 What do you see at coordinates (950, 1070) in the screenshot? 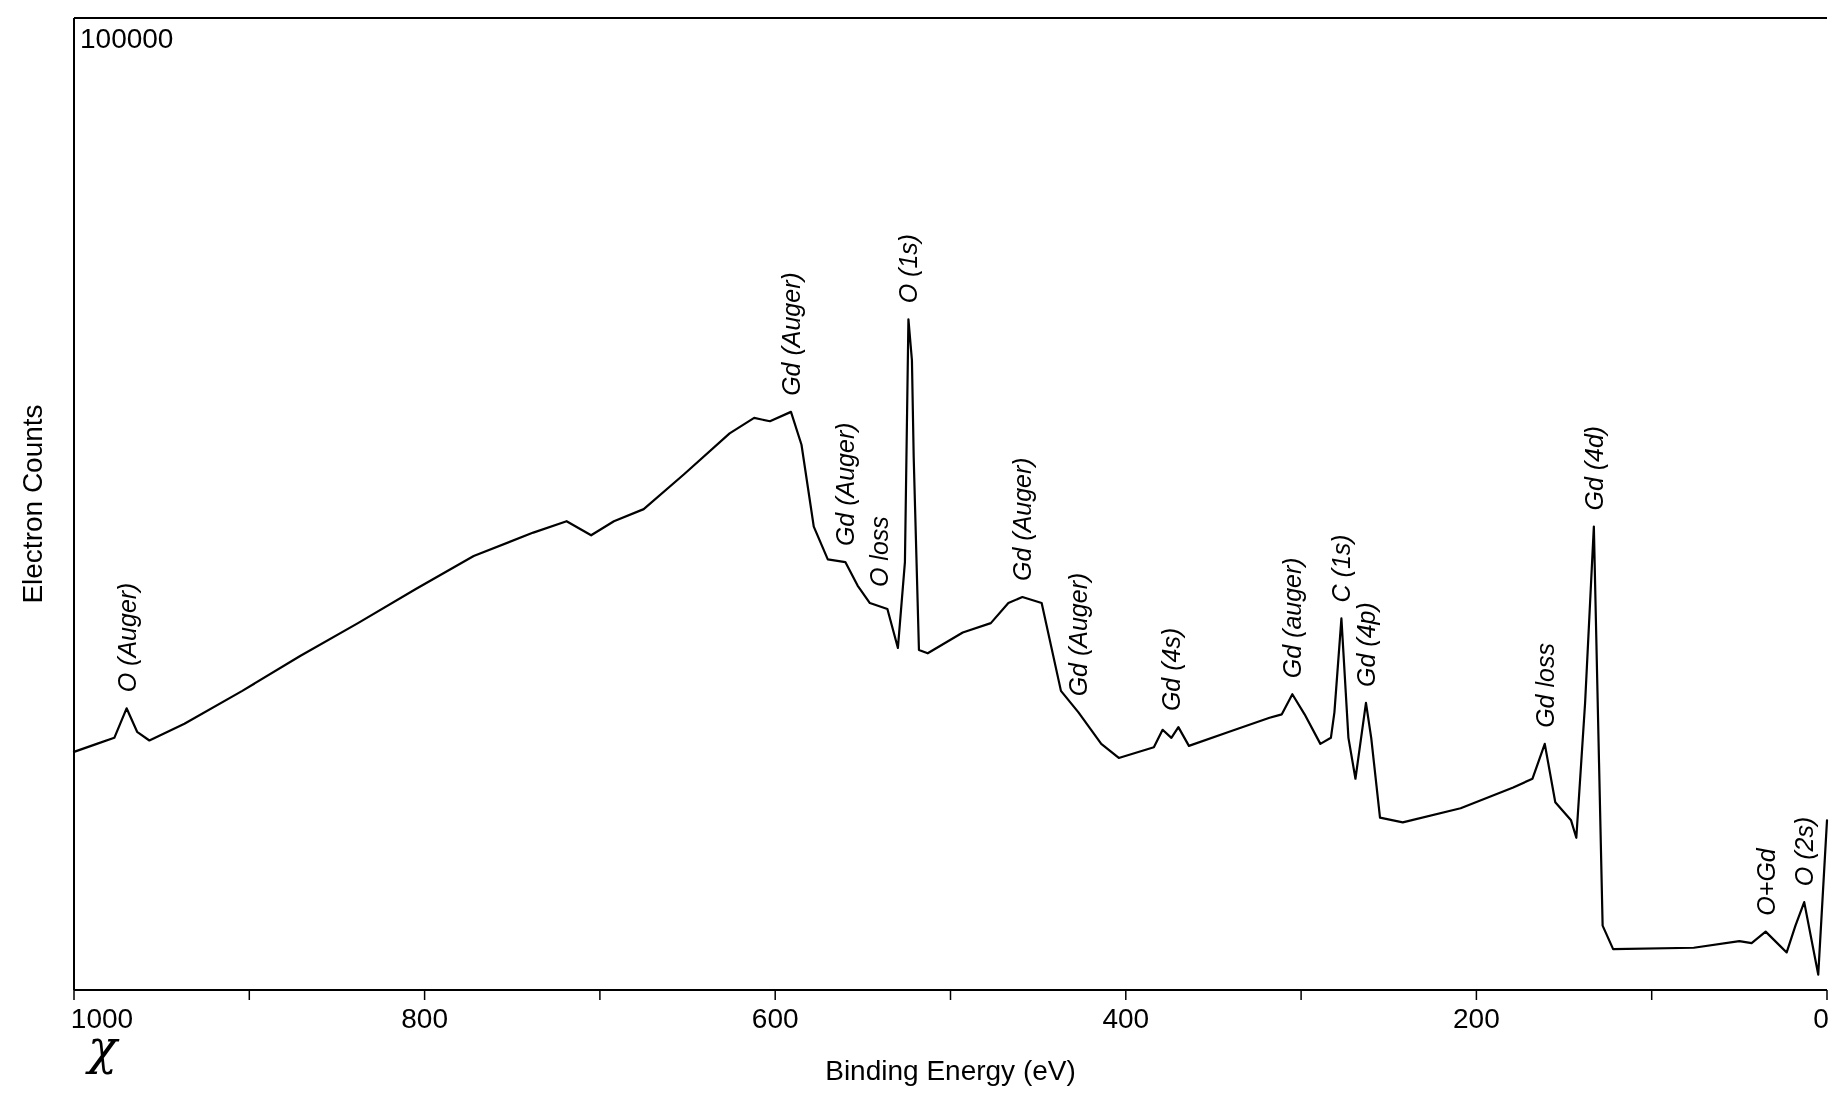
I see `x-axis-title: Binding Energy (eV)` at bounding box center [950, 1070].